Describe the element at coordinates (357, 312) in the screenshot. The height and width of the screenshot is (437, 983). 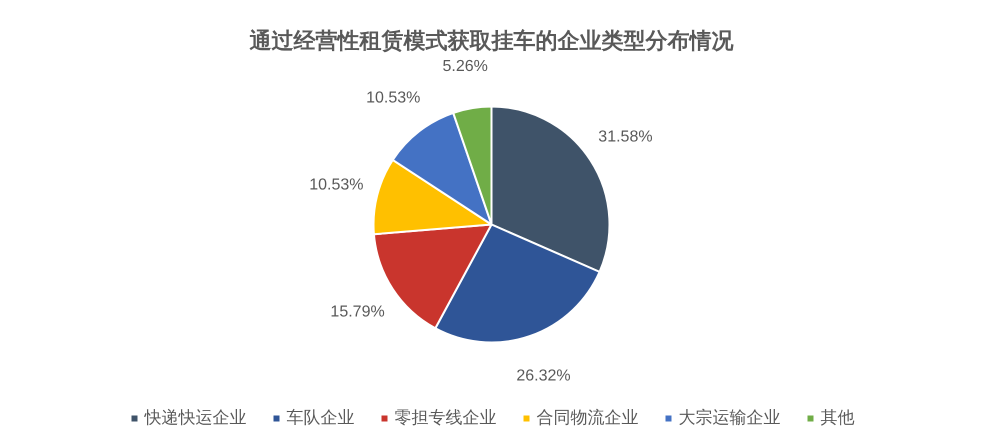
I see `data-label: 15.79%` at that location.